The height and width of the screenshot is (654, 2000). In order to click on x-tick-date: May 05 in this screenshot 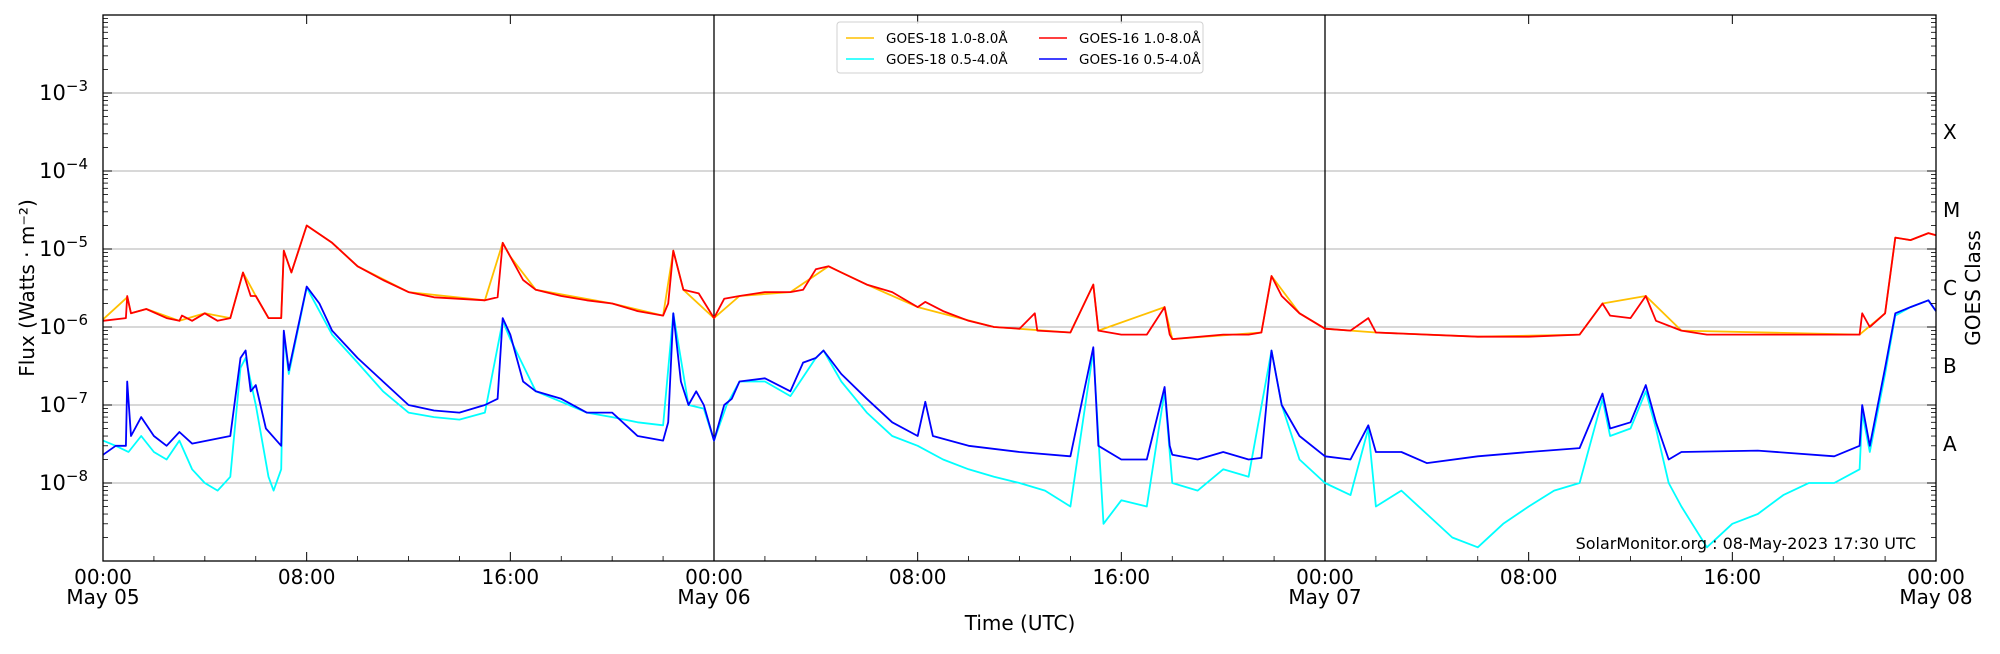, I will do `click(102, 597)`.